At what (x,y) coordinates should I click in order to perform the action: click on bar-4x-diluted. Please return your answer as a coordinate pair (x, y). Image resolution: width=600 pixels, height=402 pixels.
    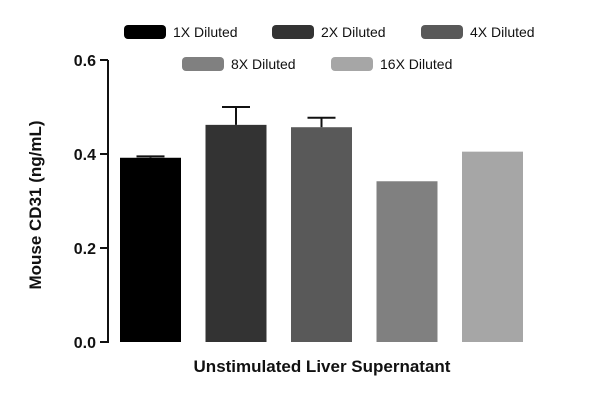
    Looking at the image, I should click on (321, 235).